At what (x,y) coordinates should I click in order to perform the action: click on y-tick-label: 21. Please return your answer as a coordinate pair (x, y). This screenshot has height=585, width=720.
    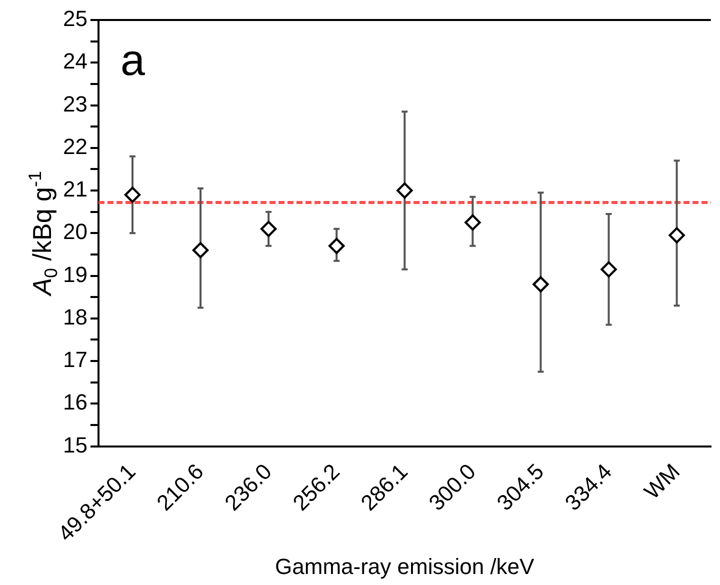
    Looking at the image, I should click on (75, 189).